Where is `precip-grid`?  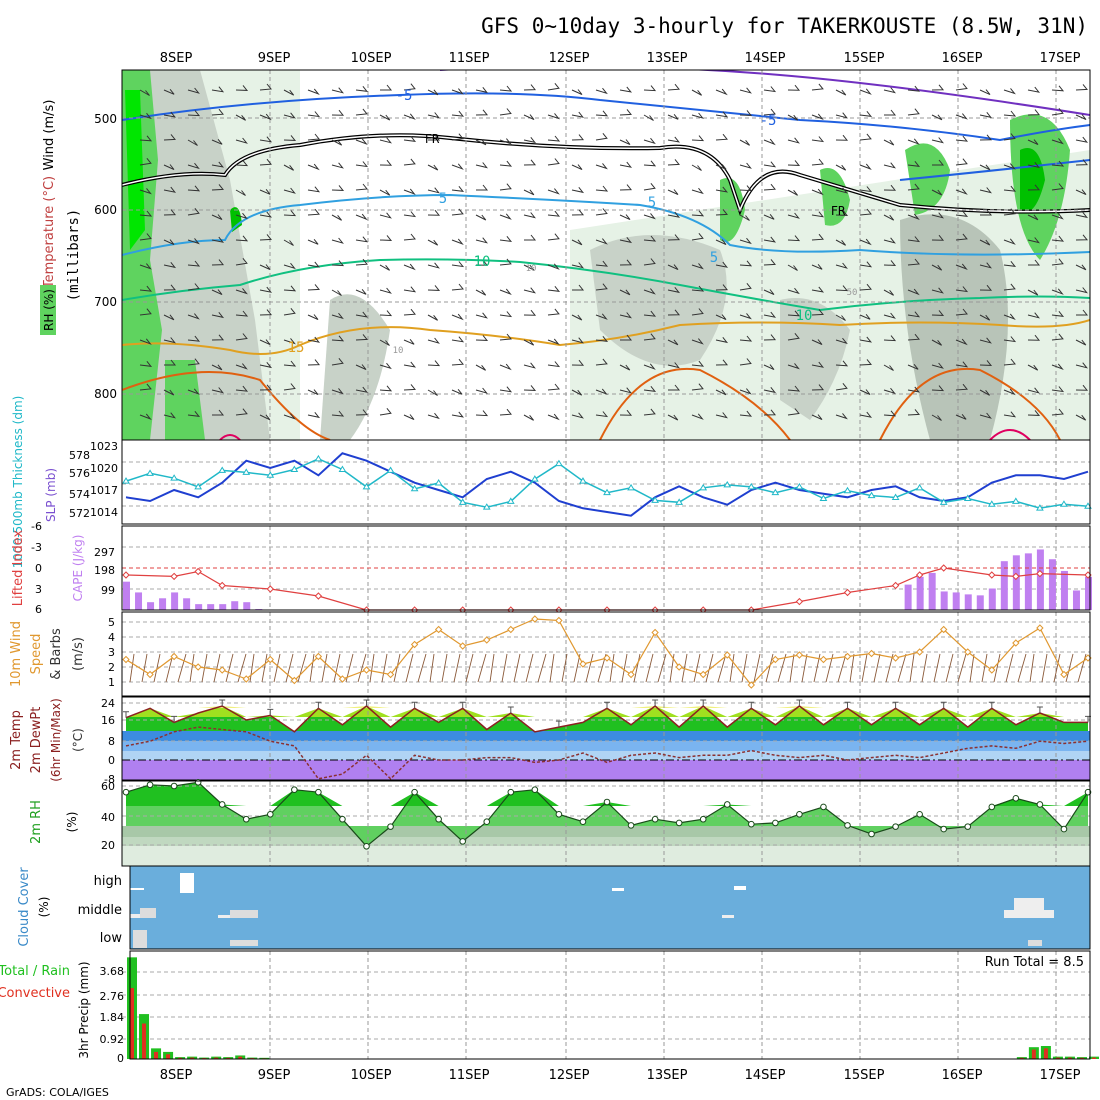
precip-grid is located at coordinates (606, 1005).